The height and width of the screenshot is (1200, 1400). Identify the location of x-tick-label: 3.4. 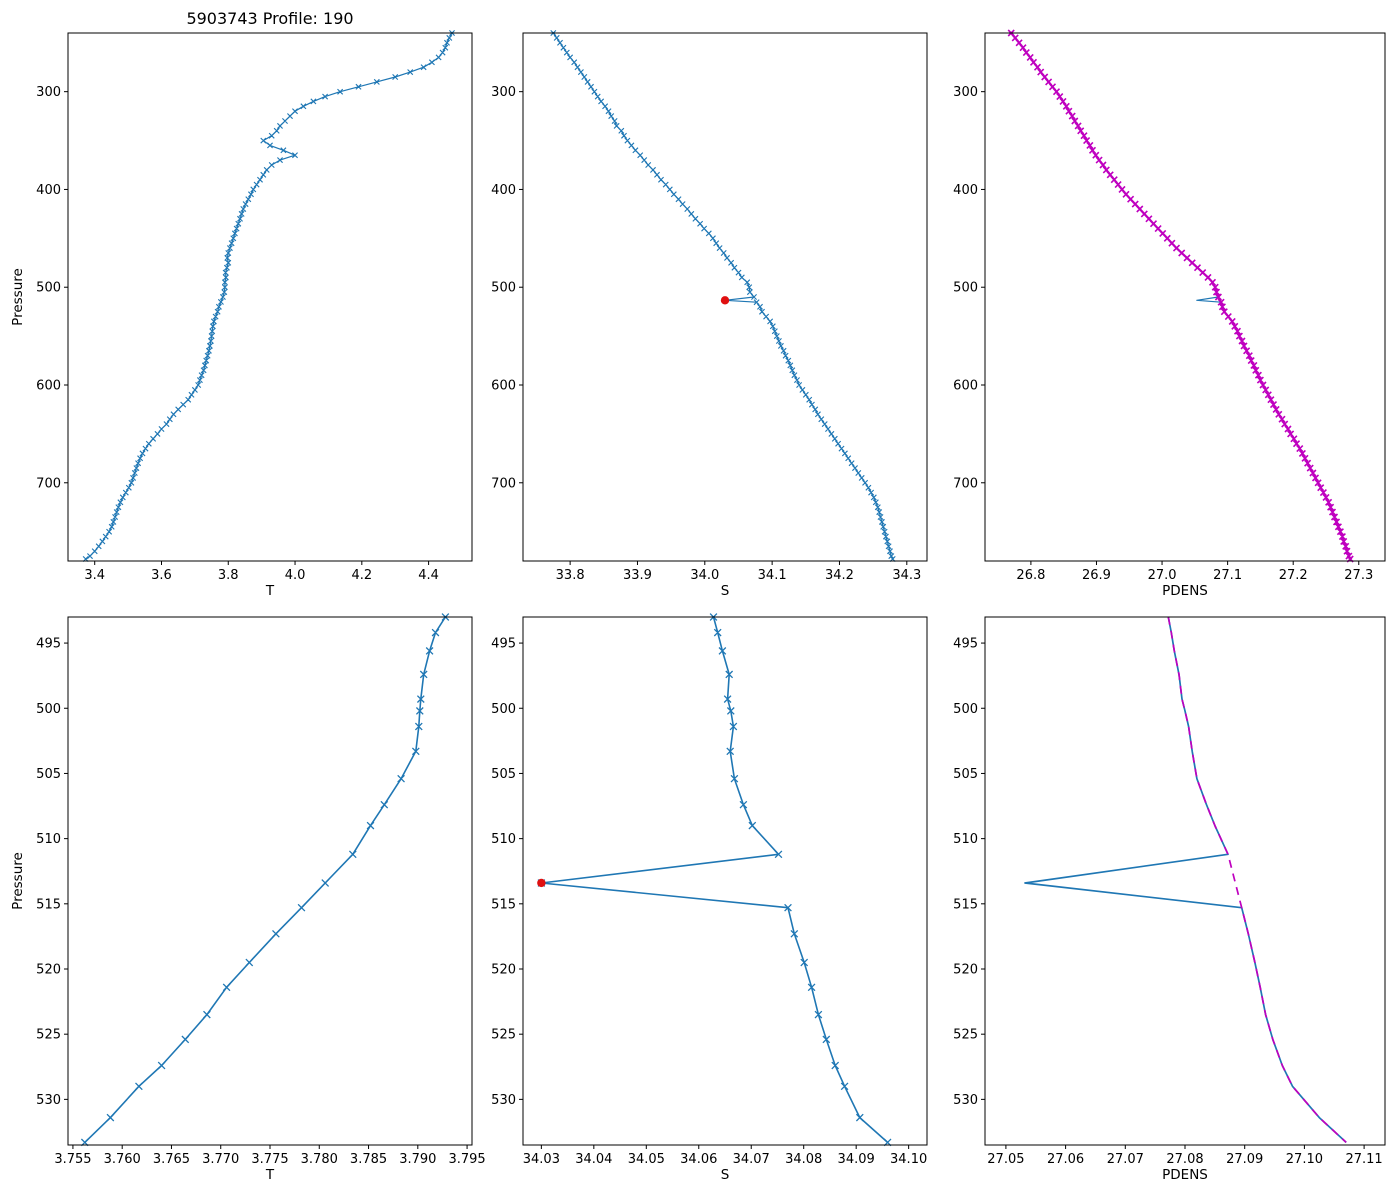
(94, 575).